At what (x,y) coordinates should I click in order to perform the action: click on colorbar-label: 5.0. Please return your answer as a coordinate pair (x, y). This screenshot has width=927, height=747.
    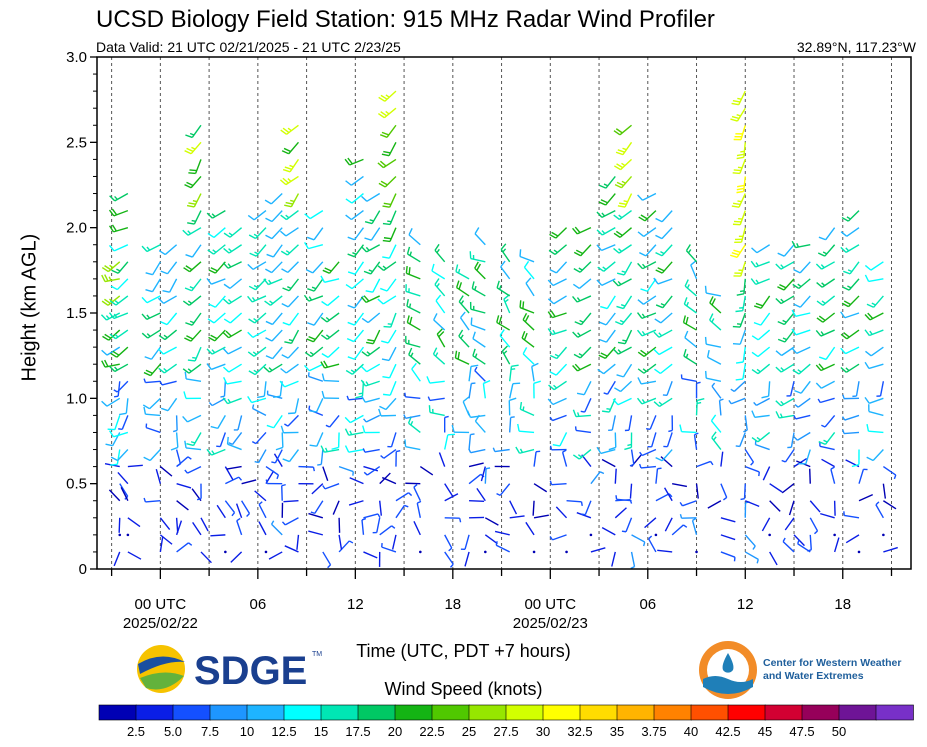
    Looking at the image, I should click on (173, 731).